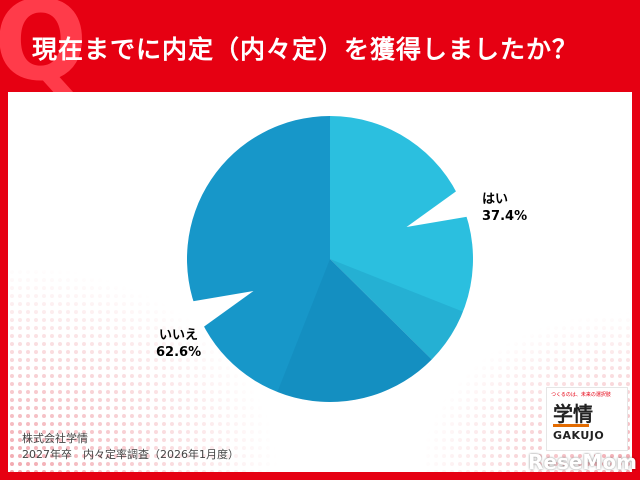 Image resolution: width=640 pixels, height=480 pixels. I want to click on logo-bar, so click(571, 425).